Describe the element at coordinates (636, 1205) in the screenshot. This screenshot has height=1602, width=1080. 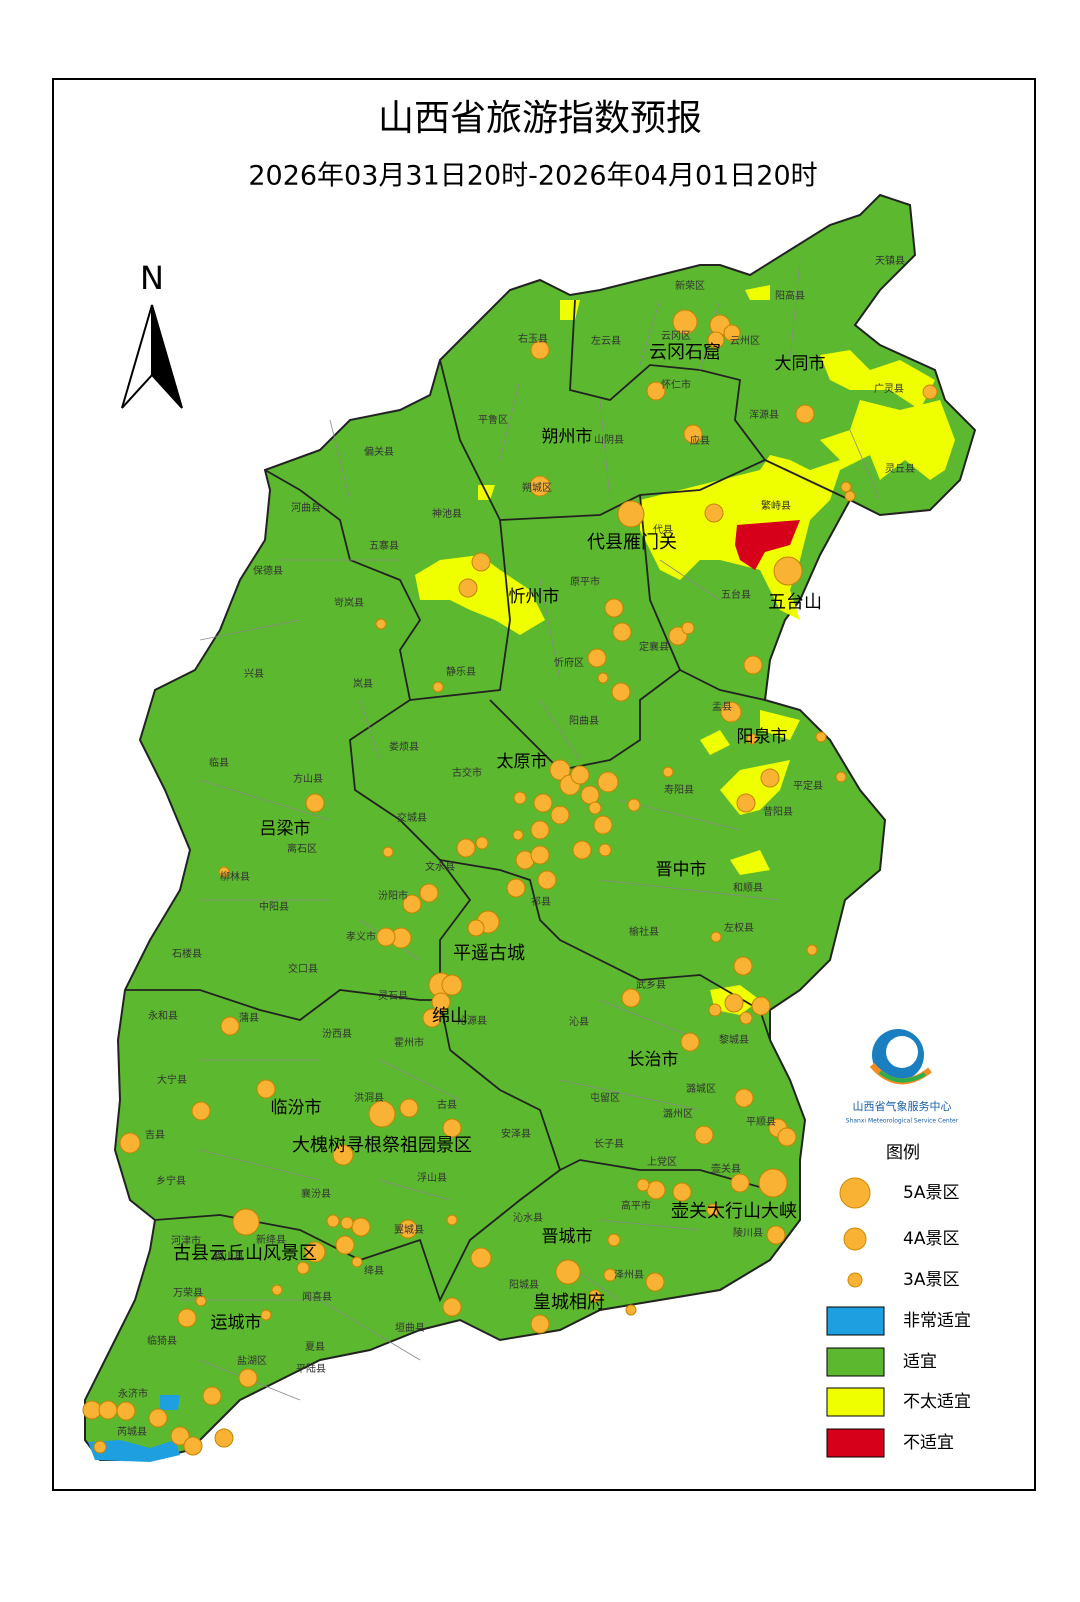
I see `county-label: 高平市` at that location.